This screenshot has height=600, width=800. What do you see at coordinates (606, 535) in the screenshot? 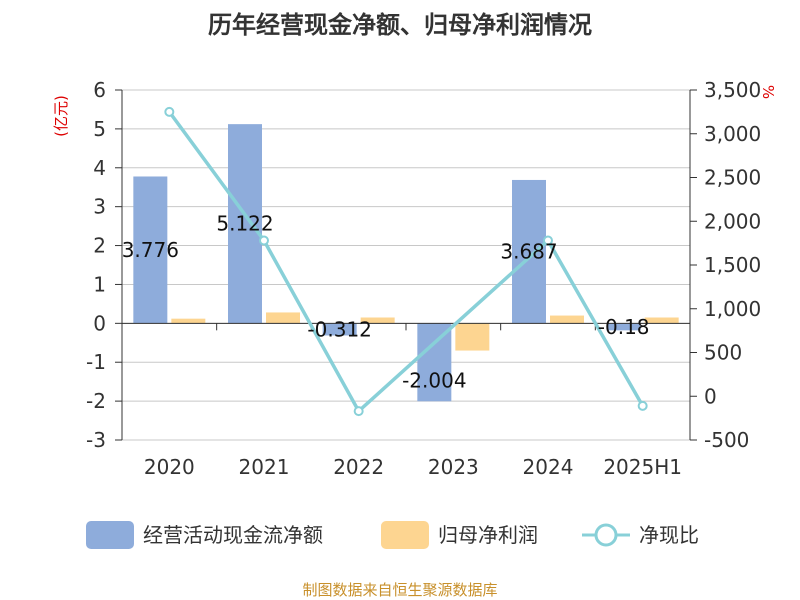
I see `legend-marker` at bounding box center [606, 535].